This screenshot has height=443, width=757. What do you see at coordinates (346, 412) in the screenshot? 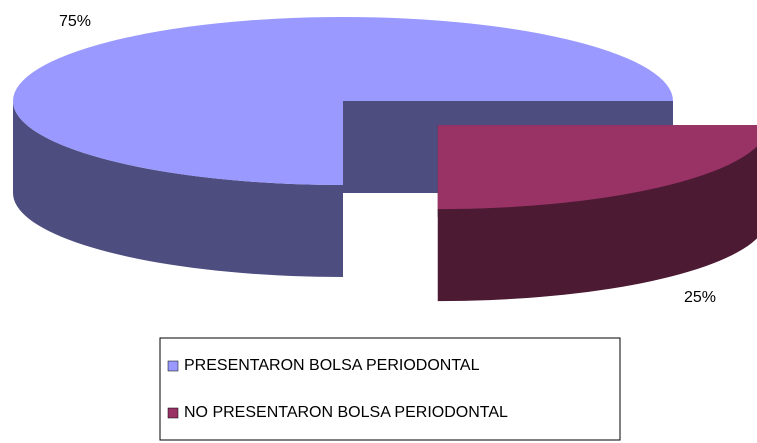
I see `legend-label: NO PRESENTARON BOLSA PERIODONTAL` at bounding box center [346, 412].